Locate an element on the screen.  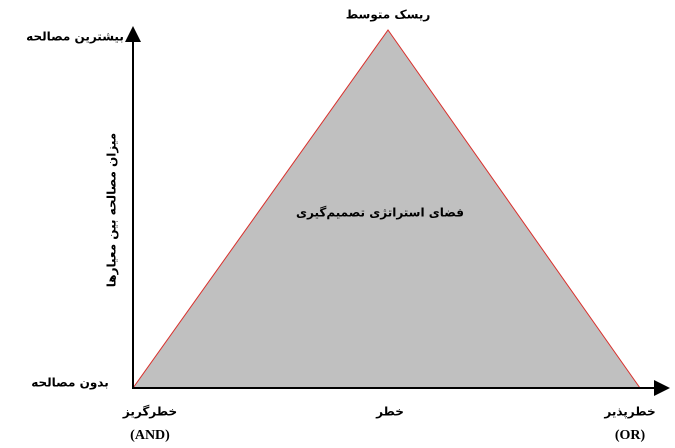
x-label: خطر is located at coordinates (389, 412).